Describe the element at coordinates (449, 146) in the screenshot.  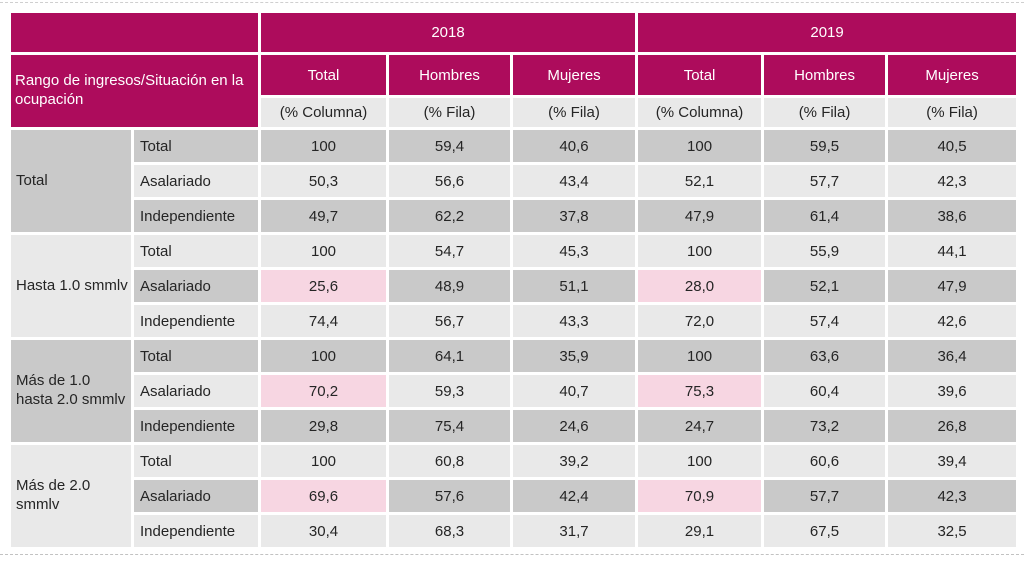
I see `data-cell: 59,4` at that location.